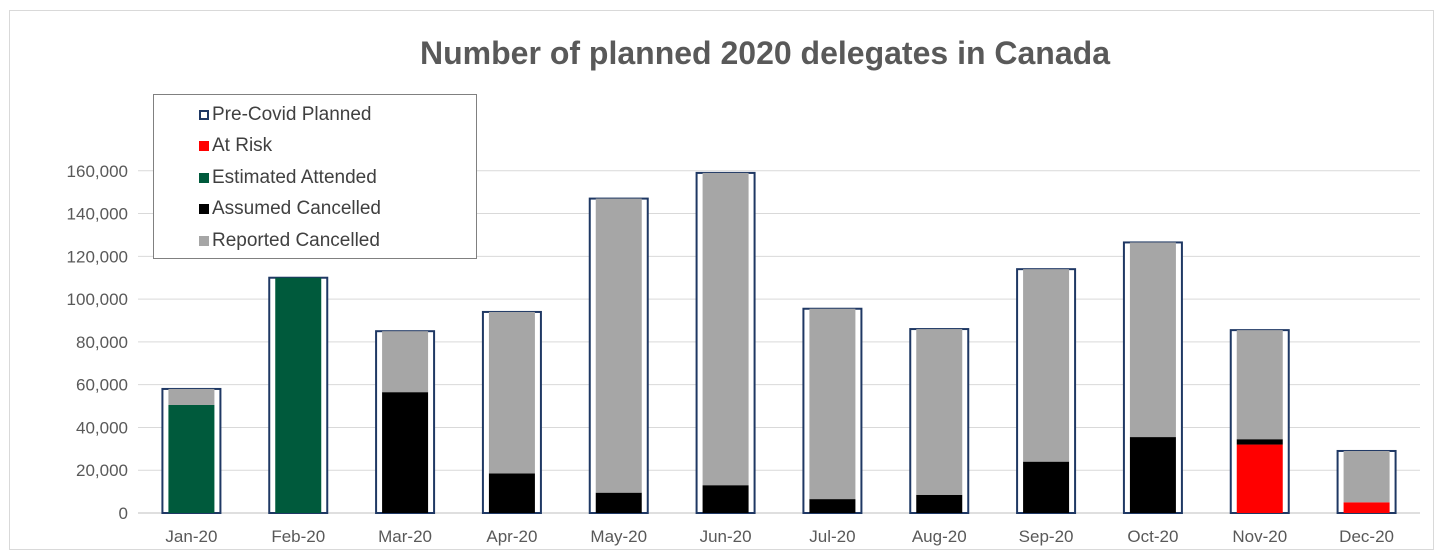 The width and height of the screenshot is (1442, 558). What do you see at coordinates (123, 513) in the screenshot?
I see `y-tick-label: 0` at bounding box center [123, 513].